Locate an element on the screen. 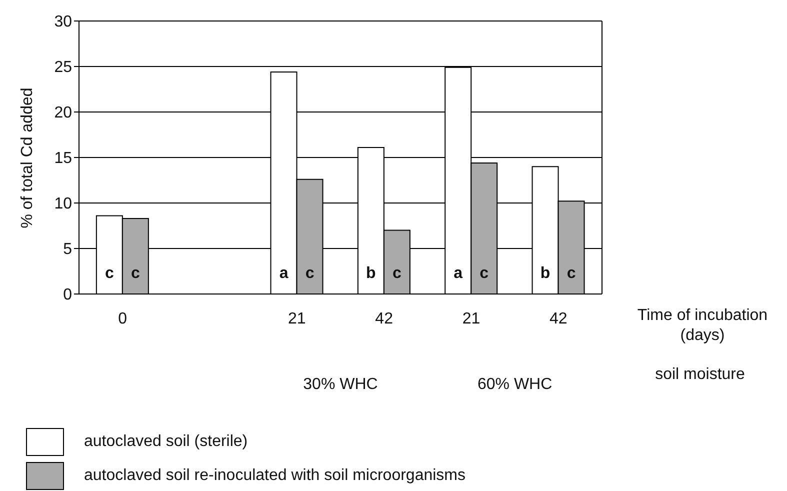  text: soil moisture is located at coordinates (700, 375).